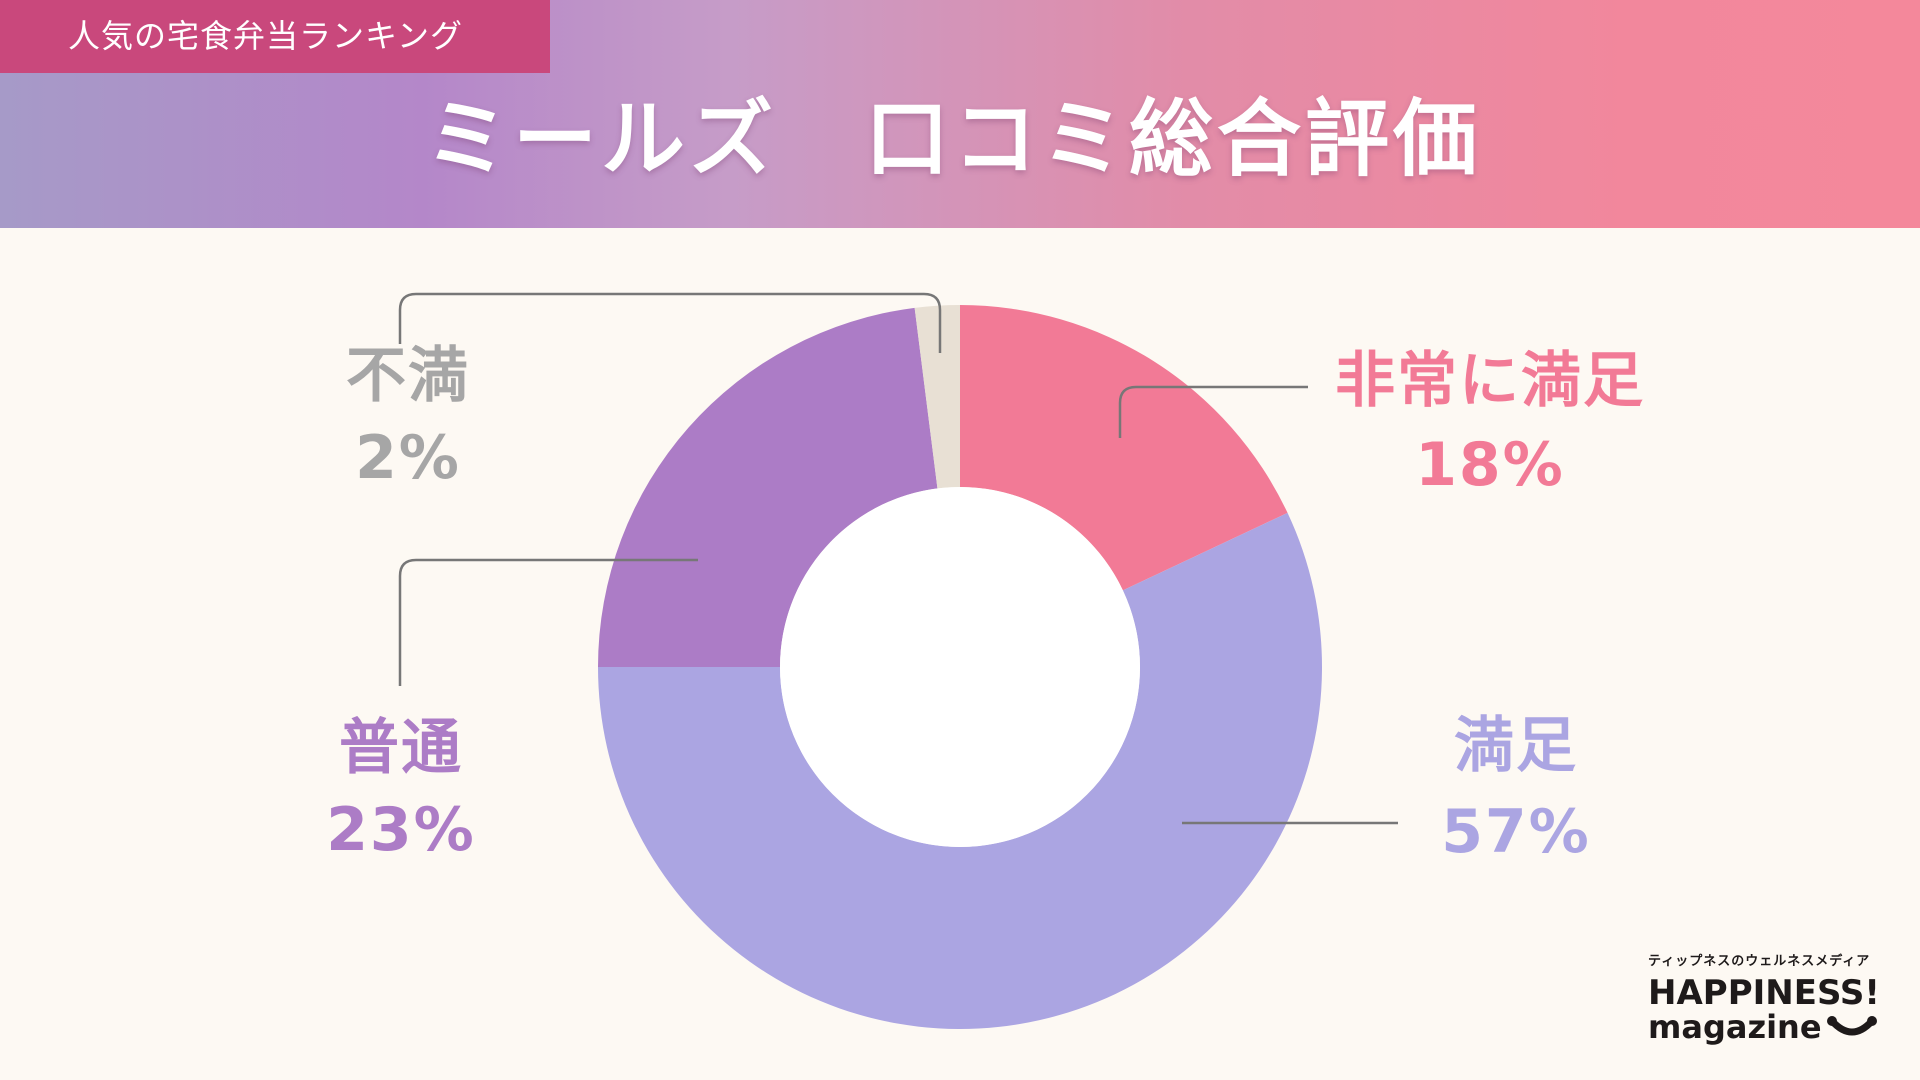  I want to click on label-neutral-value: 23%, so click(401, 830).